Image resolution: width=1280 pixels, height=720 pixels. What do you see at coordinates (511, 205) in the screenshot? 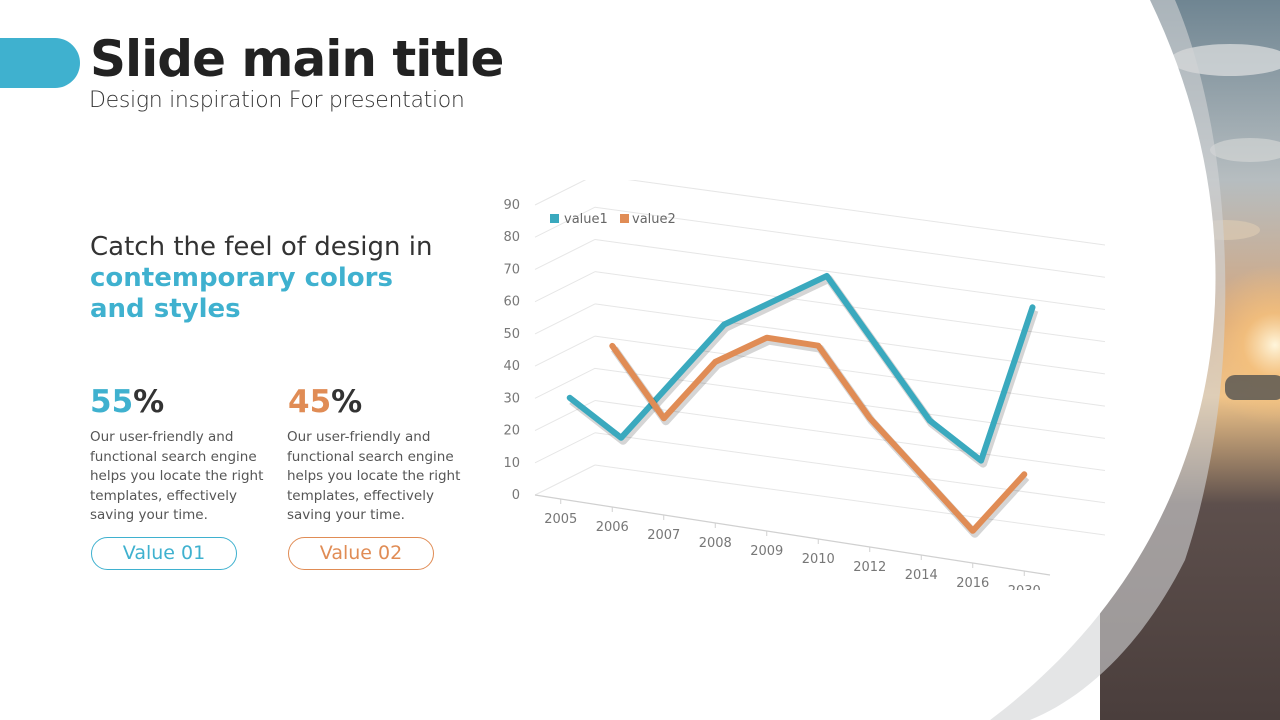
I see `y-tick-label: 90` at bounding box center [511, 205].